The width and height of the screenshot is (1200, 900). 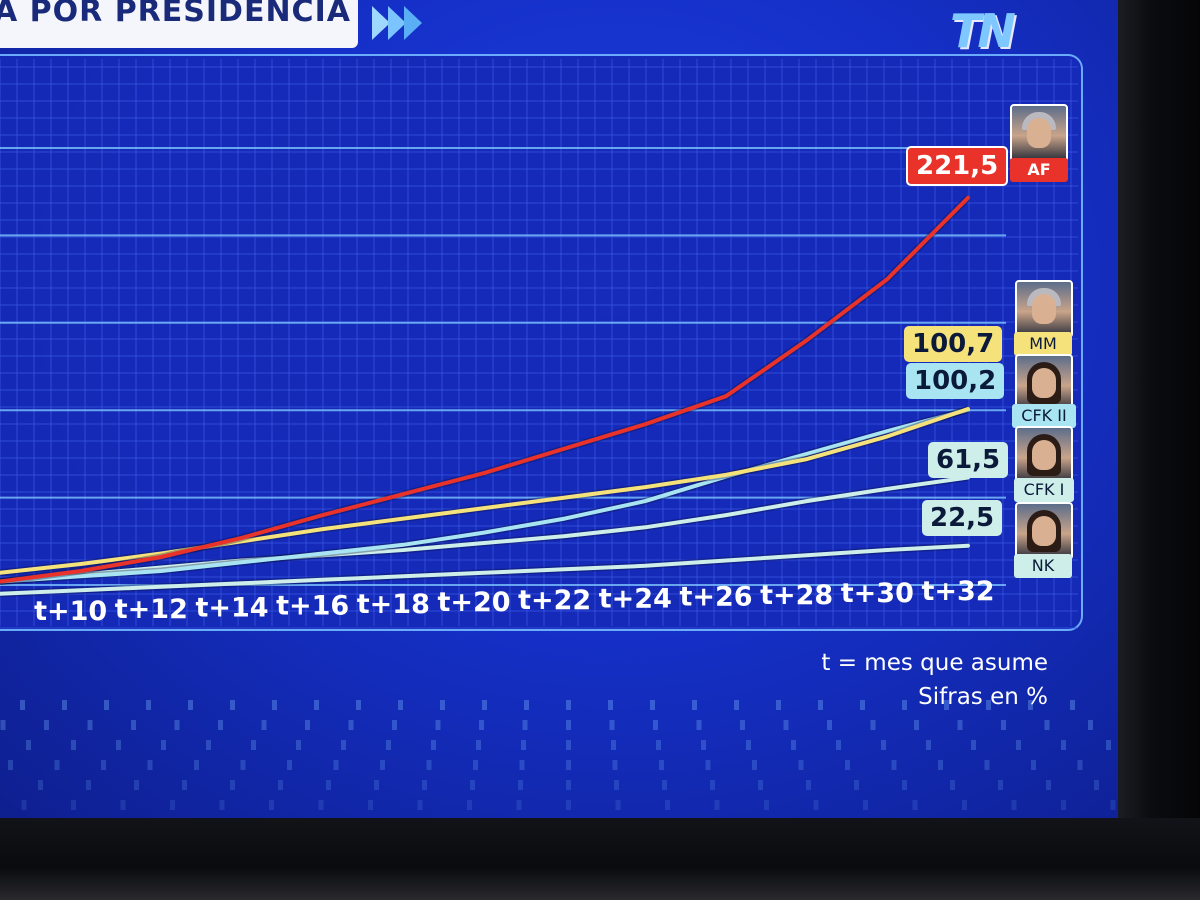 What do you see at coordinates (953, 344) in the screenshot?
I see `end-value-mm: 100,7` at bounding box center [953, 344].